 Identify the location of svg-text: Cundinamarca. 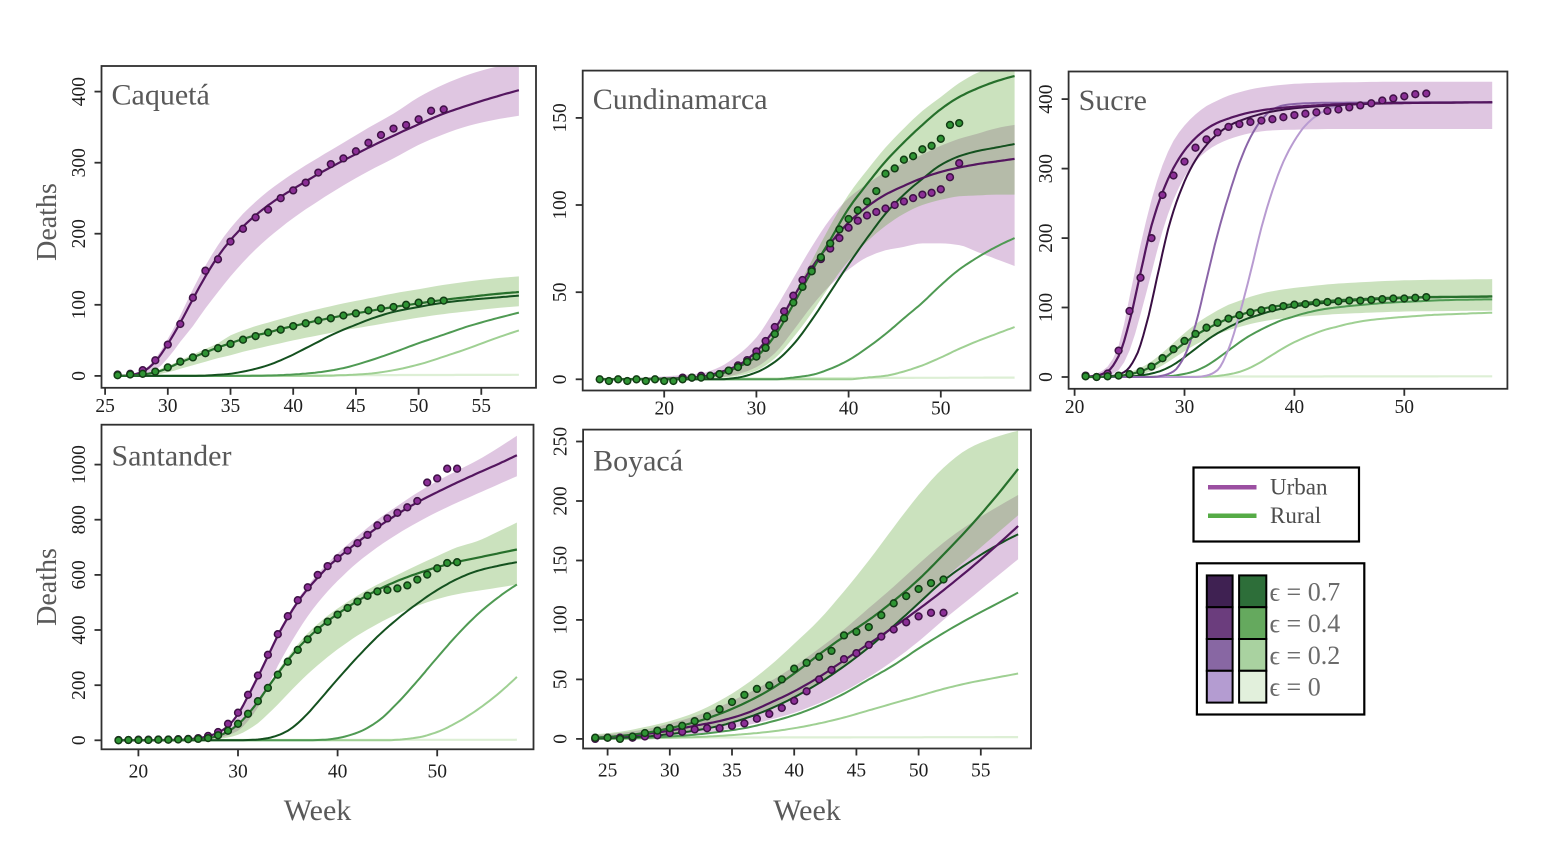
(680, 99).